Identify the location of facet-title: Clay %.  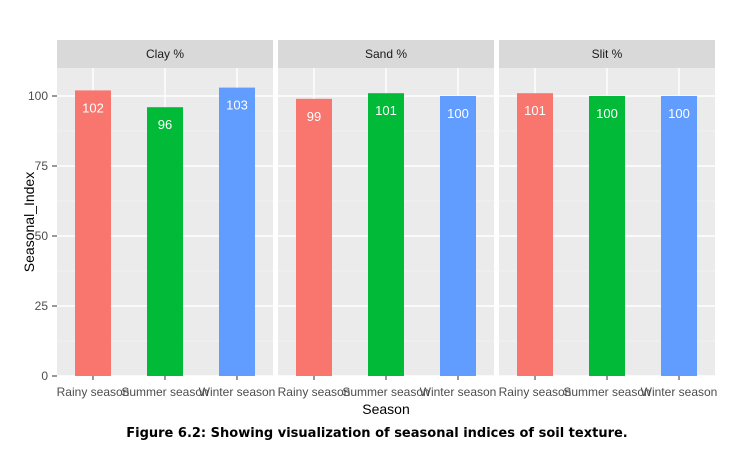
(165, 54).